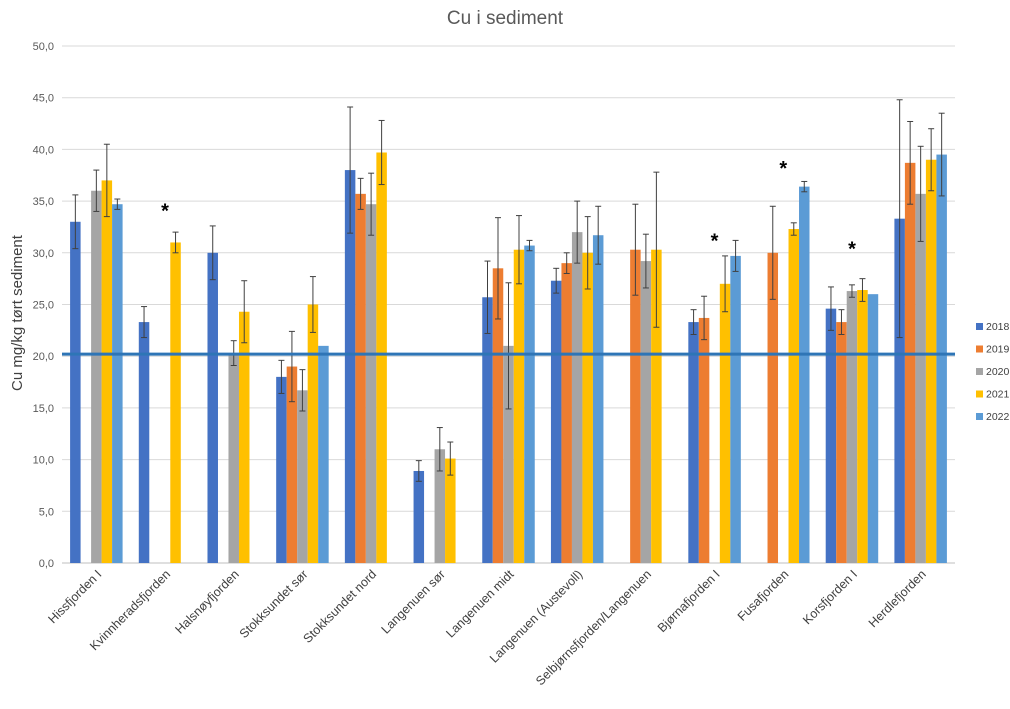  Describe the element at coordinates (340, 606) in the screenshot. I see `x-tick-label: Stokksundet nord` at that location.